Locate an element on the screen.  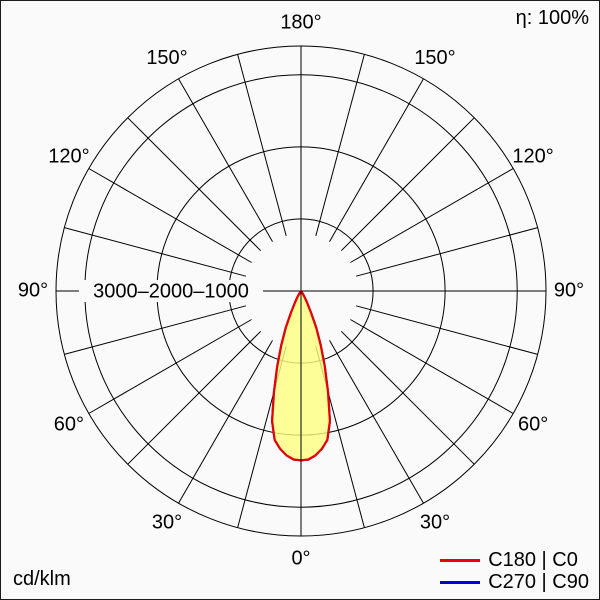
legend-label-c270-c90: C270 | C90 is located at coordinates (538, 582).